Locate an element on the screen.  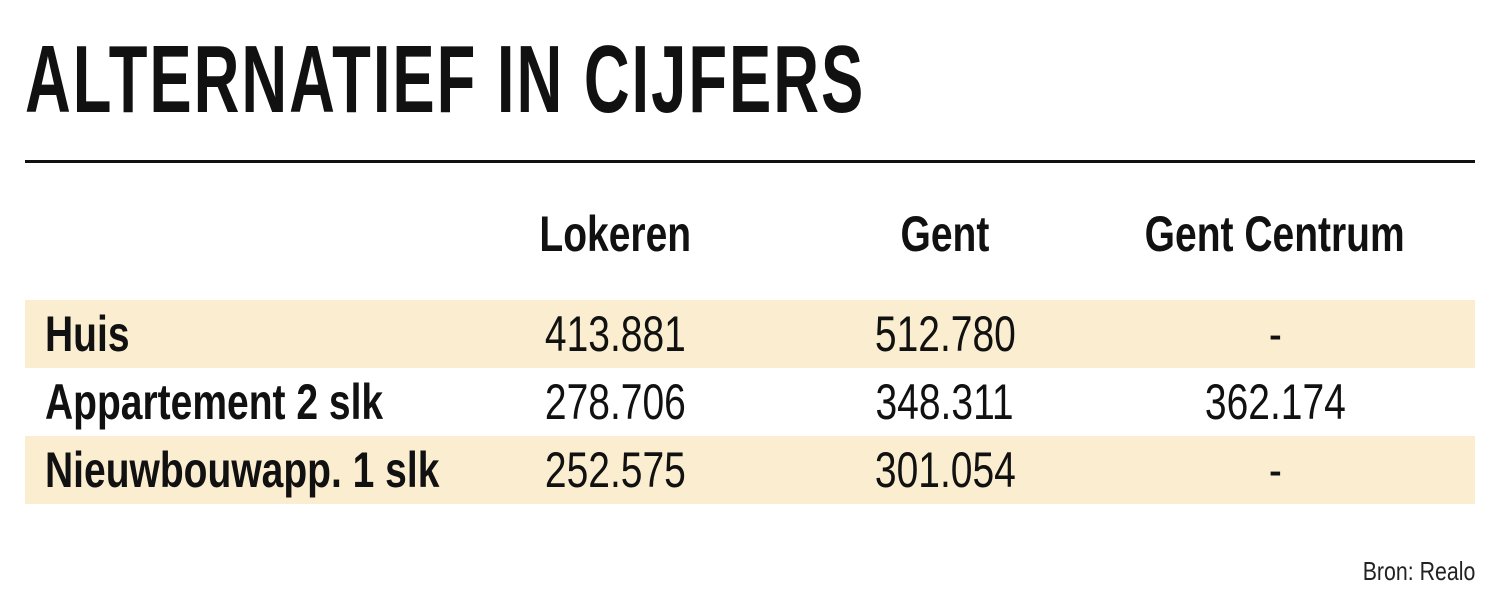
table-cell: 252.575 is located at coordinates (615, 470).